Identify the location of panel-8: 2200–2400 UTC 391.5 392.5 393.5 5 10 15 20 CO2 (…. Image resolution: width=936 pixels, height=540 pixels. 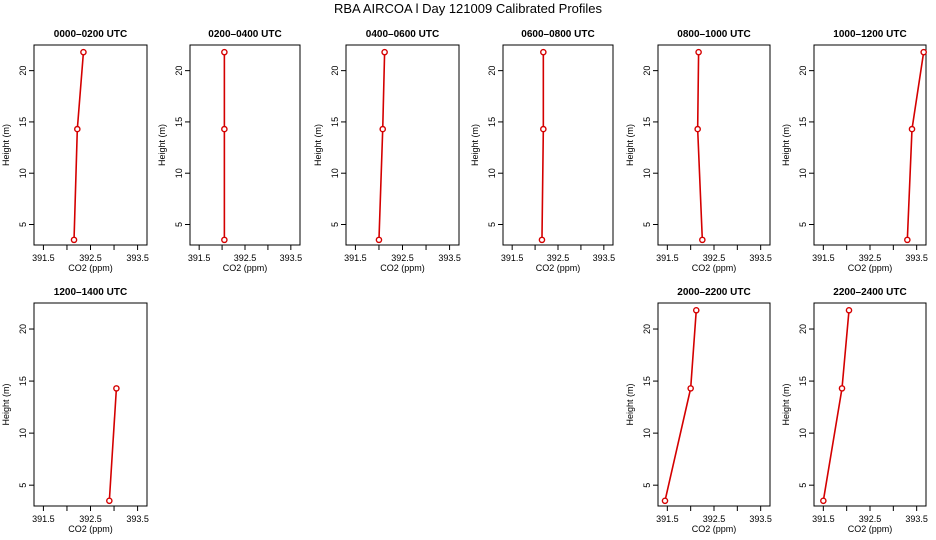
(854, 410).